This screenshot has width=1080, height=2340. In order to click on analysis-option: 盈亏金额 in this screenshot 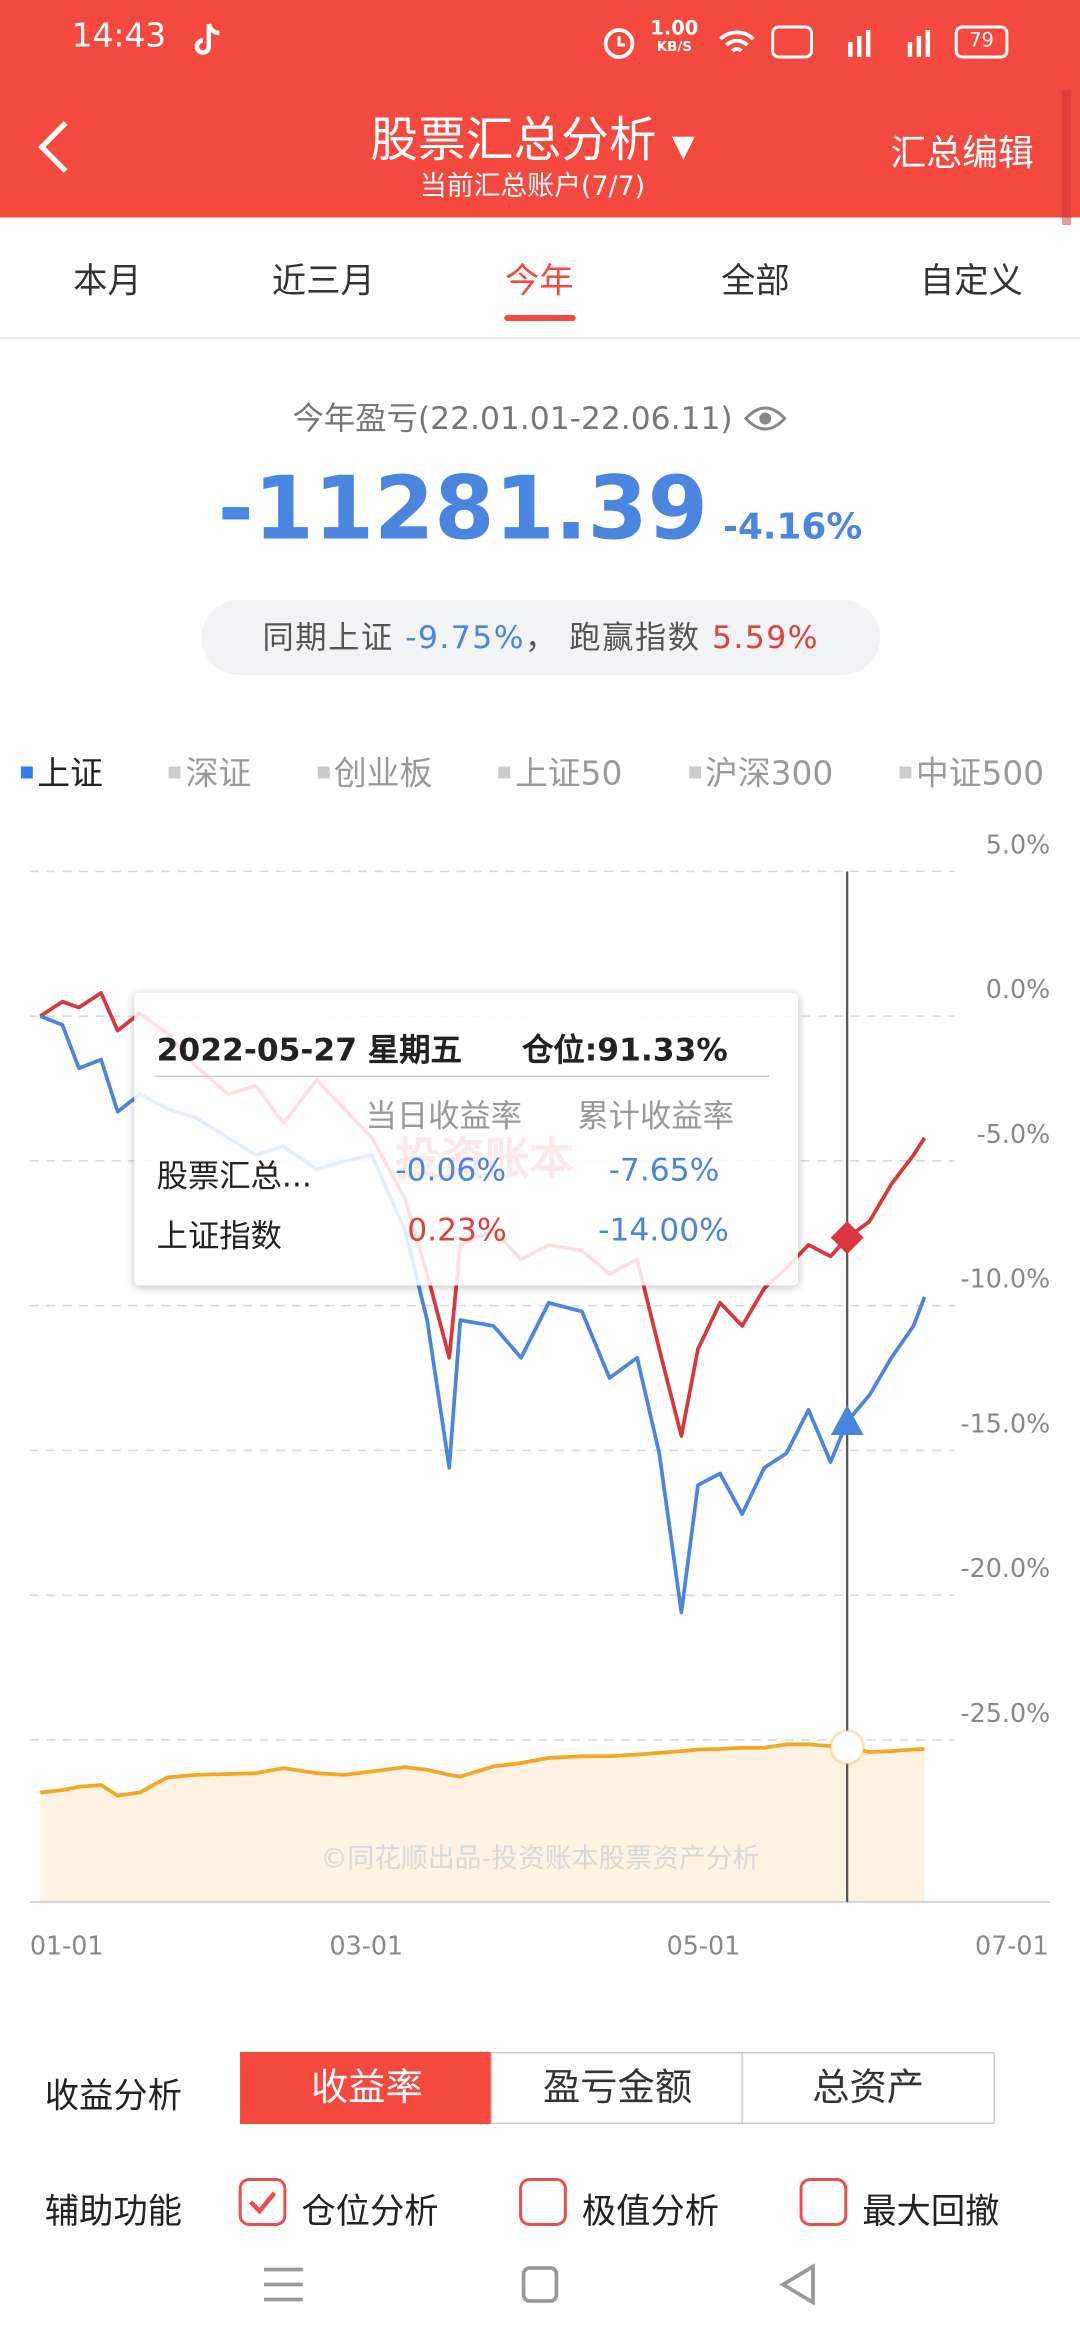, I will do `click(617, 2088)`.